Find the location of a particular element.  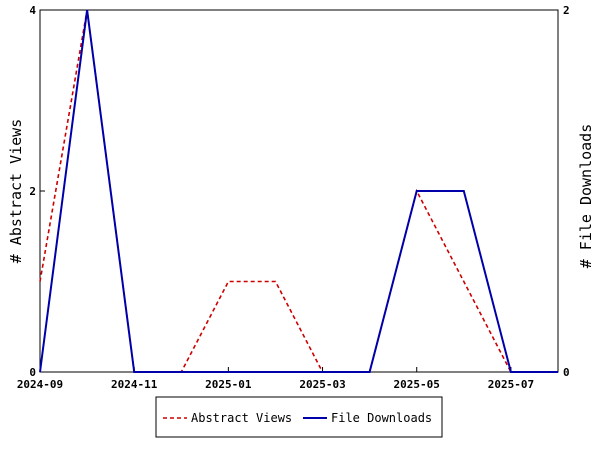

legend: Abstract Views File Downloads is located at coordinates (299, 417).